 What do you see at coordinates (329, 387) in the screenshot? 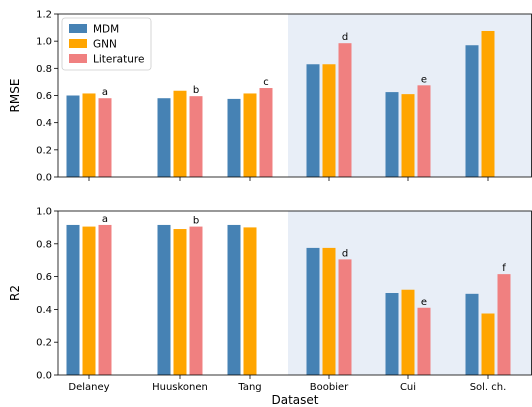
I see `x-tick-label: Boobier` at bounding box center [329, 387].